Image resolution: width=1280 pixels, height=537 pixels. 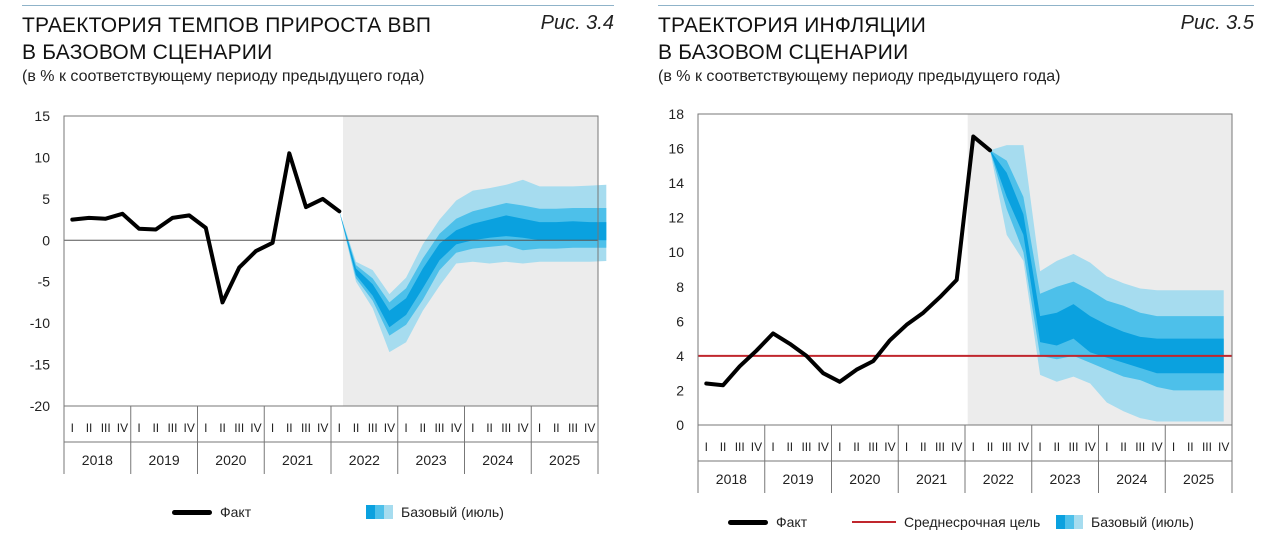 I want to click on y-tick-label: 8, so click(x=680, y=287).